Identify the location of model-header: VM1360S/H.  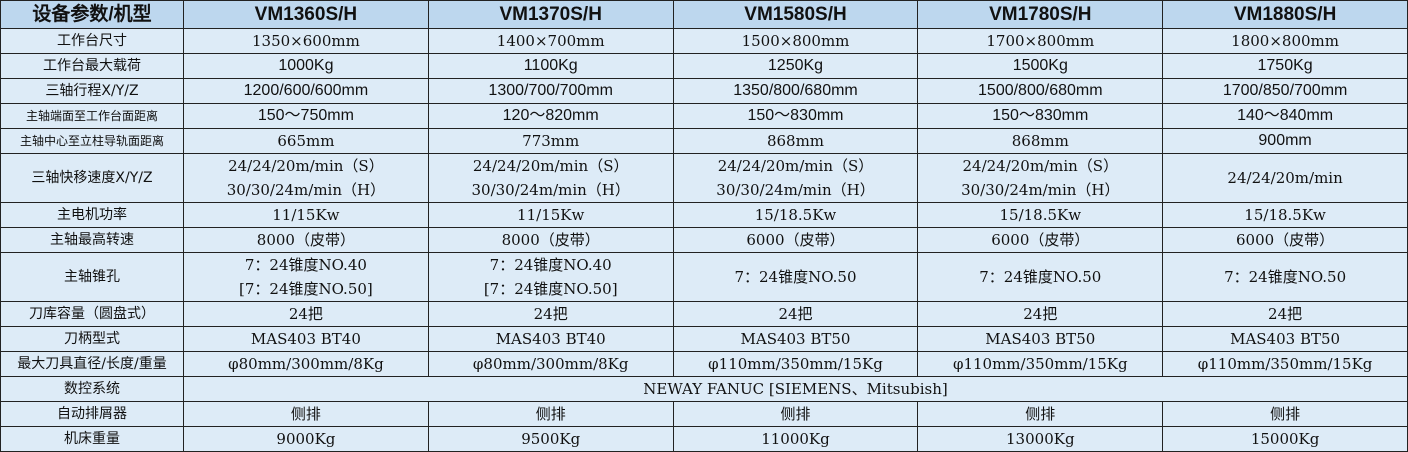
(306, 14).